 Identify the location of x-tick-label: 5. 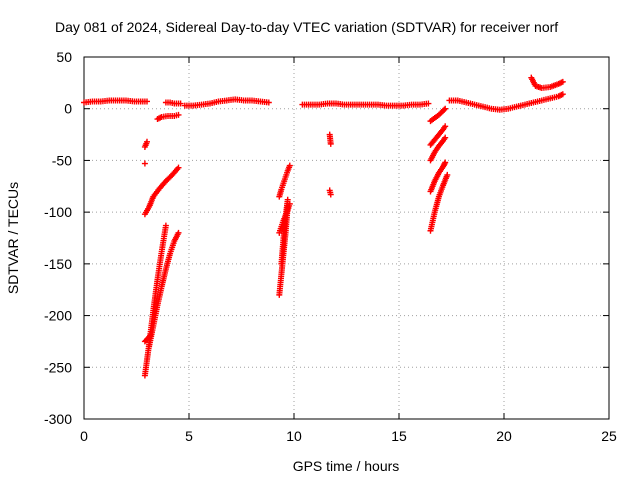
(189, 436).